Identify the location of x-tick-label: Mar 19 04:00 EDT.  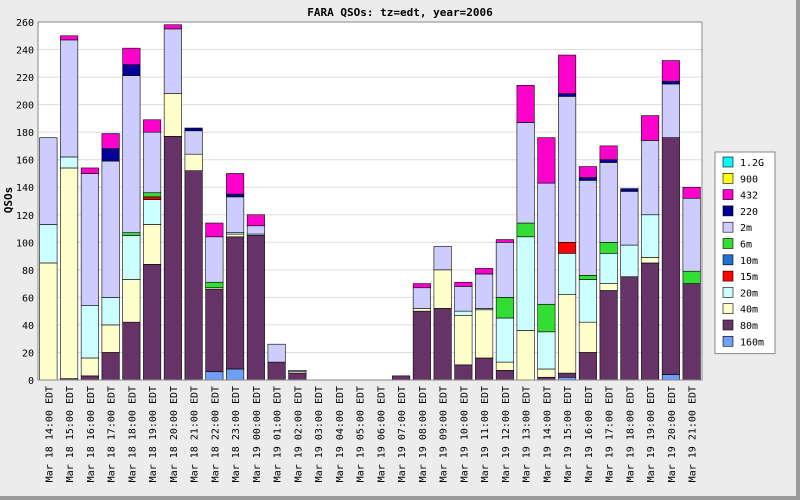
(340, 434).